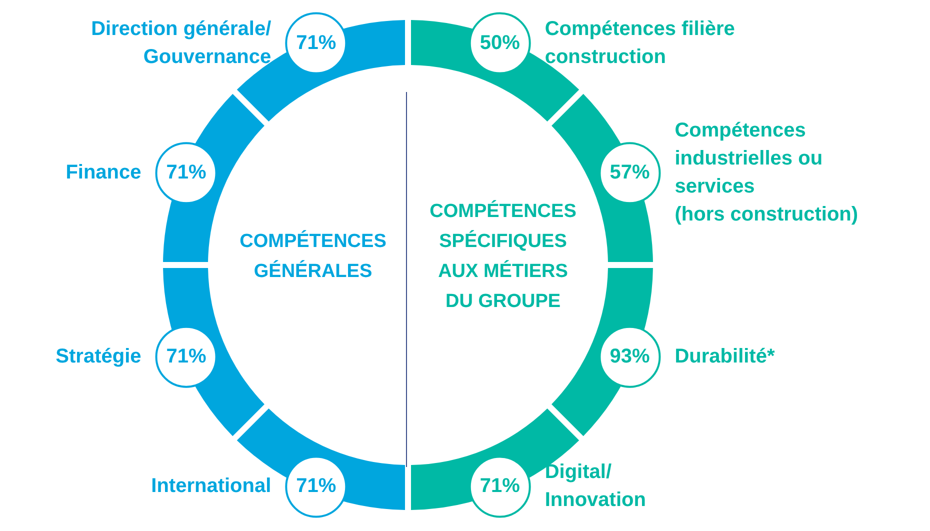 This screenshot has width=930, height=531. Describe the element at coordinates (99, 356) in the screenshot. I see `category-label: Stratégie` at that location.